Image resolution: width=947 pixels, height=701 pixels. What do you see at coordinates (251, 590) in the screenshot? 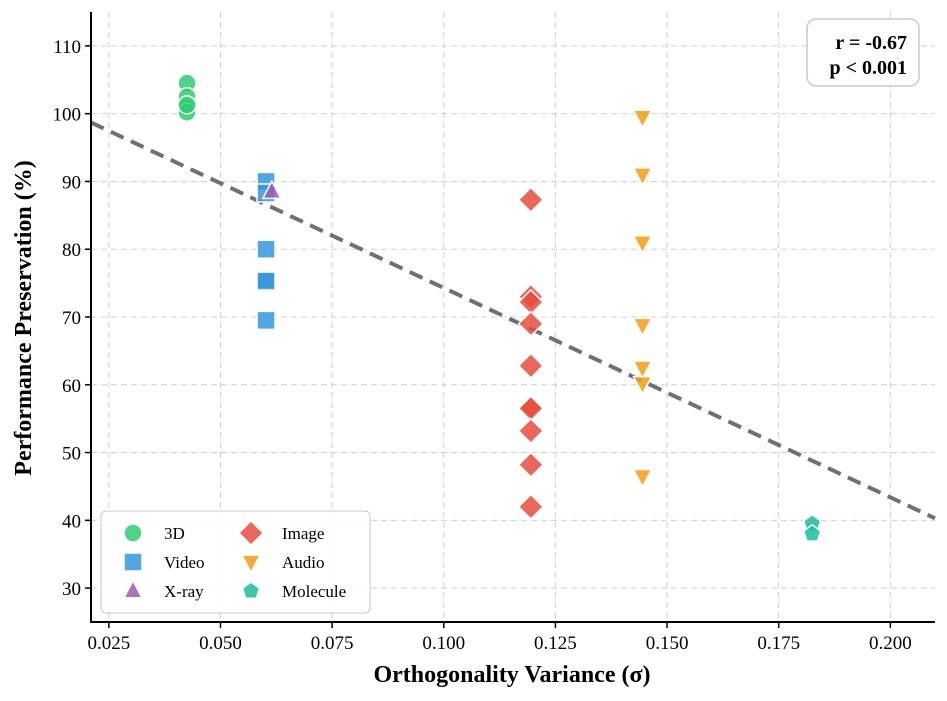
I see `legend-marker-molecule` at bounding box center [251, 590].